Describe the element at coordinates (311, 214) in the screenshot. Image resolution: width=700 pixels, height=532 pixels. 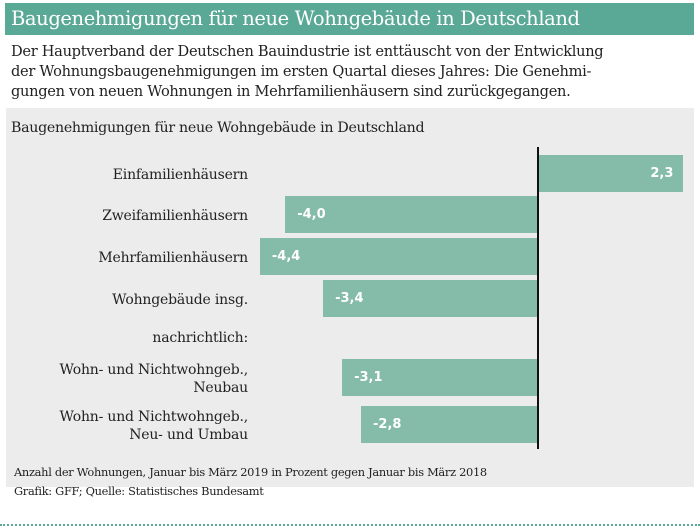
I see `data-label: -4,0` at that location.